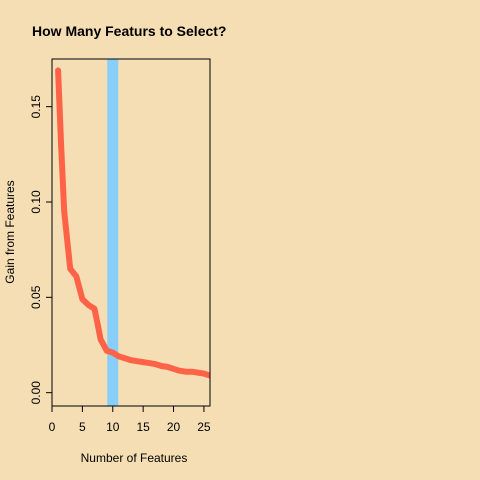 The height and width of the screenshot is (480, 480). What do you see at coordinates (36, 107) in the screenshot?
I see `y-tick-label-3: 0.15` at bounding box center [36, 107].